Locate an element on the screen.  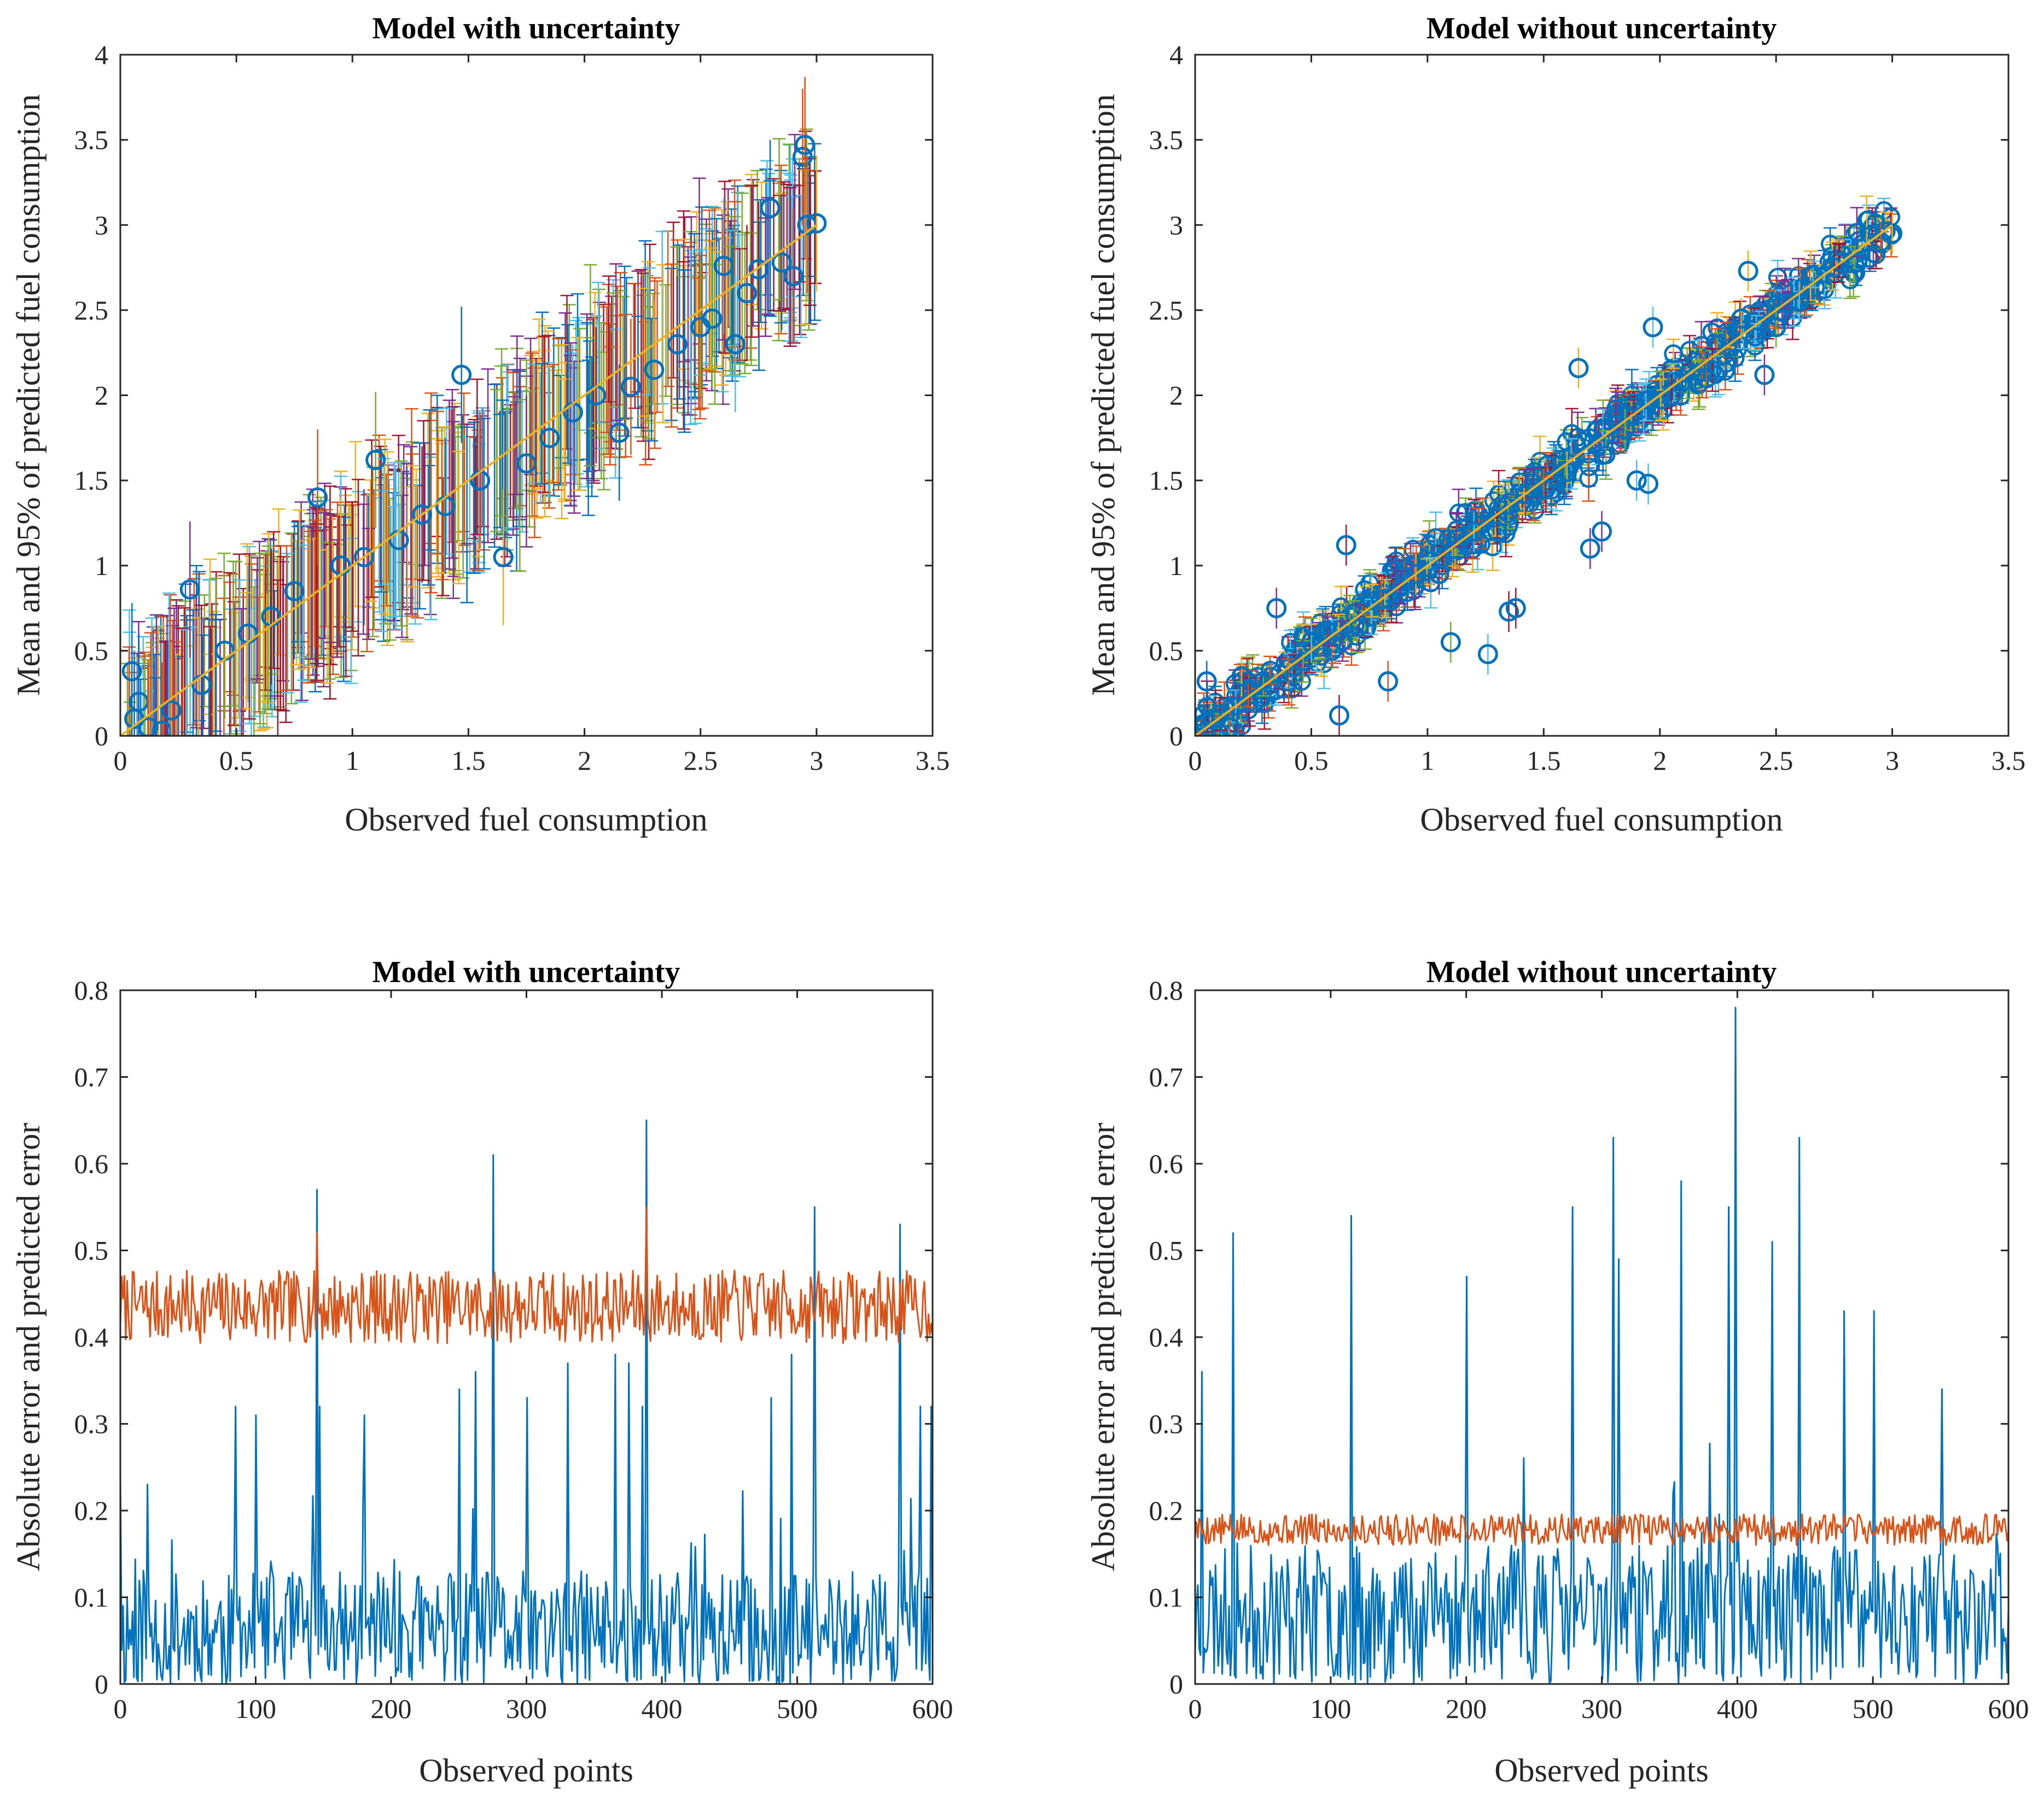
reference-line is located at coordinates (469, 480).